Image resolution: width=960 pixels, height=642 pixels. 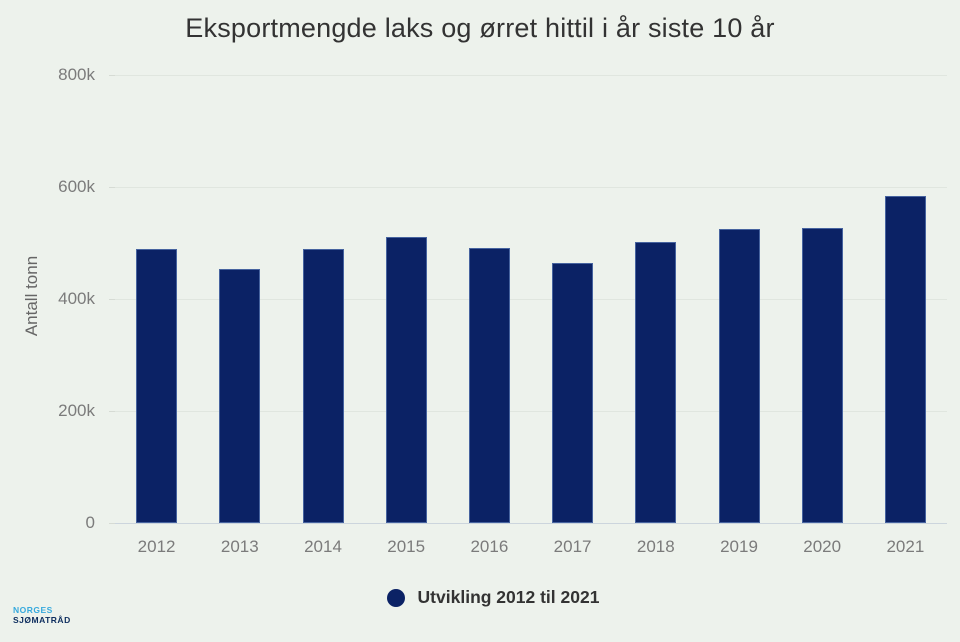 I want to click on x-tick-label-2019: 2019, so click(x=739, y=546).